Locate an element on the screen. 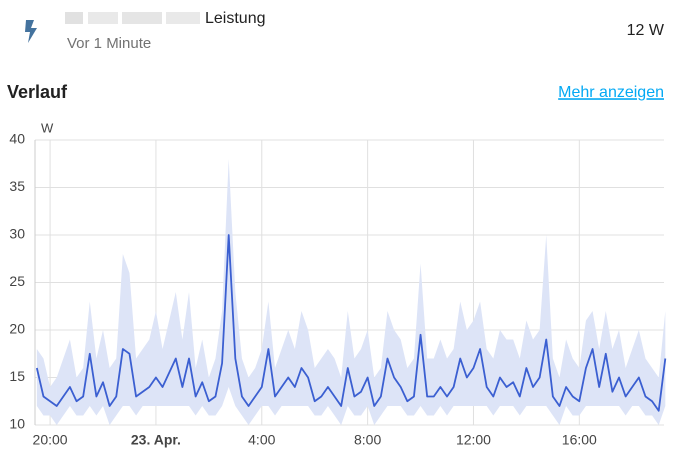  x-tick-label: 4:00 is located at coordinates (261, 440).